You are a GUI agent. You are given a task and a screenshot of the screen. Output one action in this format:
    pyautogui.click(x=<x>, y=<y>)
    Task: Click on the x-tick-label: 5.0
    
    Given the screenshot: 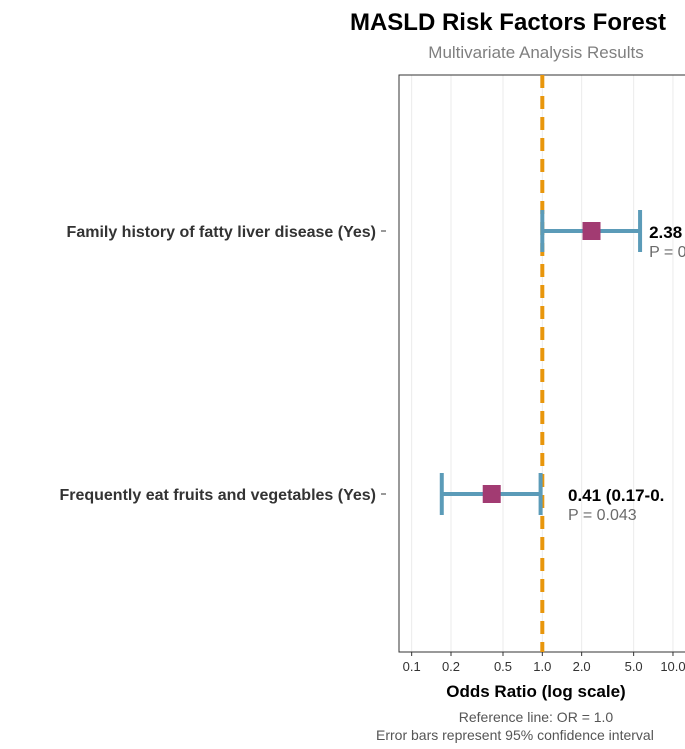 What is the action you would take?
    pyautogui.click(x=634, y=666)
    